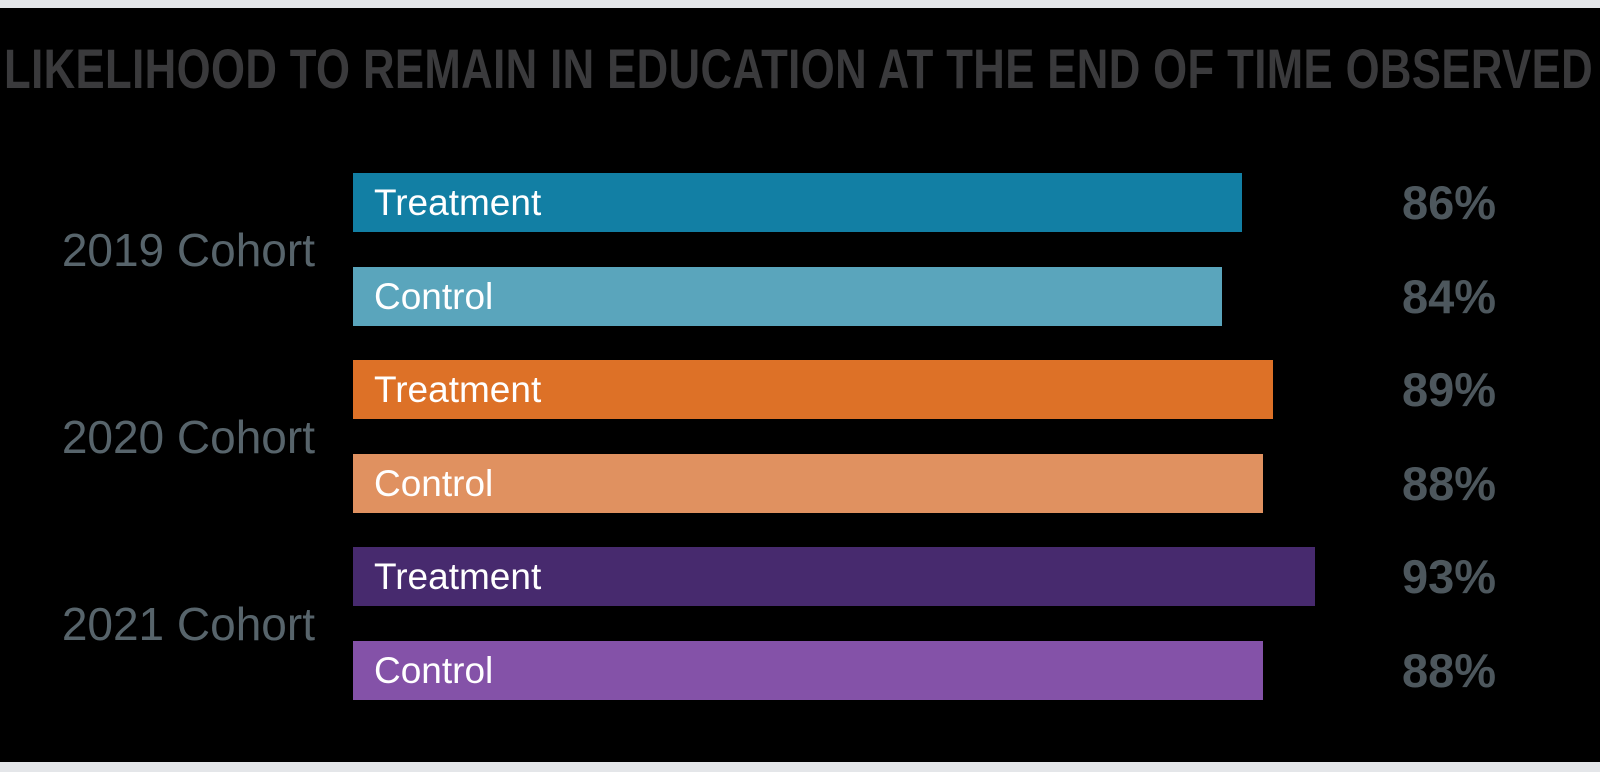 This screenshot has height=772, width=1600. I want to click on bar-value: 86%, so click(1449, 202).